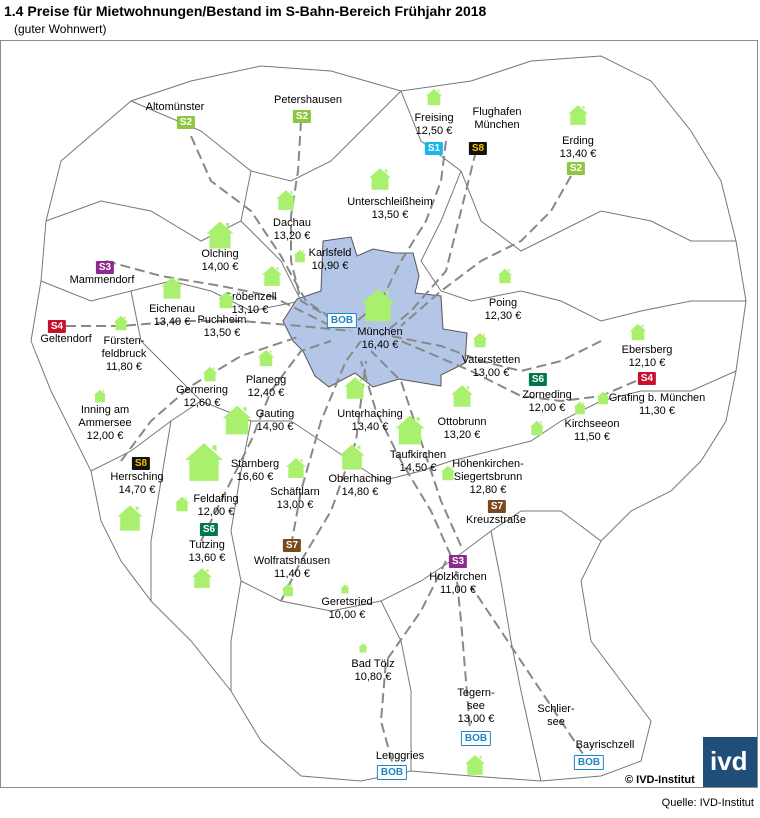 The height and width of the screenshot is (818, 760). I want to click on place-name: Höhenkirchen- Siegertsbrunn, so click(488, 470).